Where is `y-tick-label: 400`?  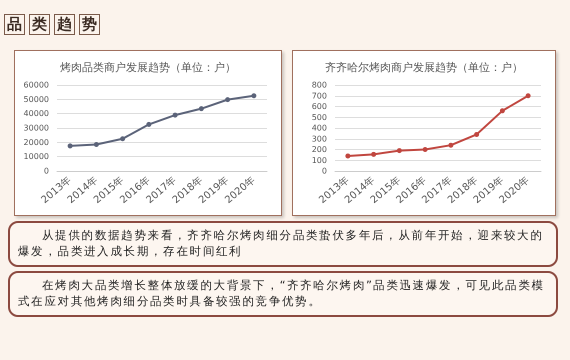 y-tick-label: 400 is located at coordinates (319, 128).